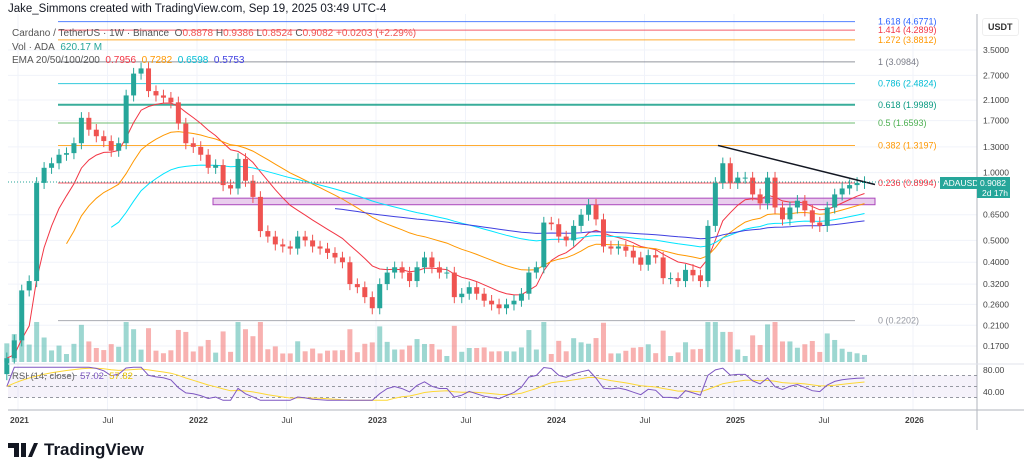 This screenshot has width=1024, height=471. What do you see at coordinates (33, 47) in the screenshot?
I see `volume-label: Vol · ADA` at bounding box center [33, 47].